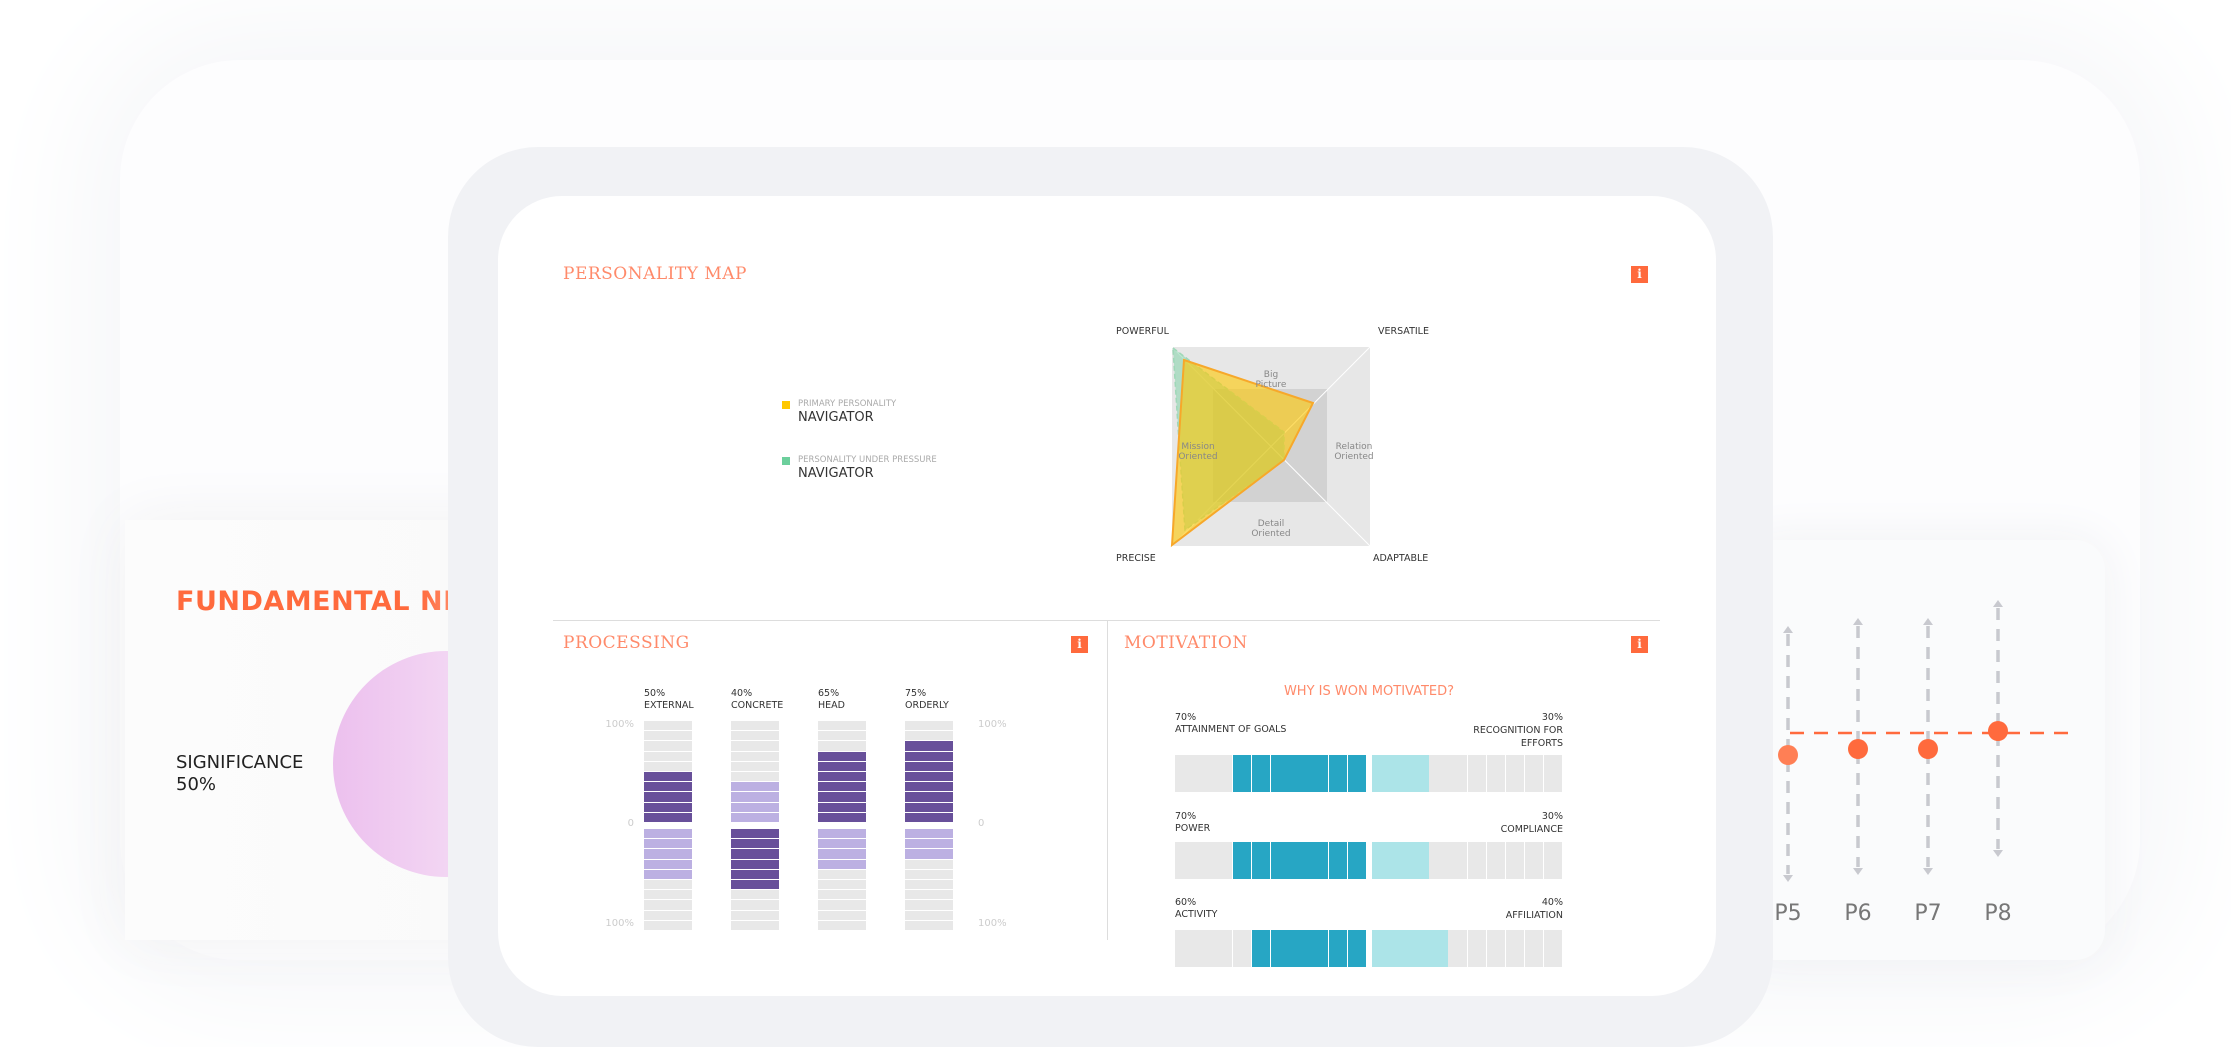 Image resolution: width=2231 pixels, height=1047 pixels. What do you see at coordinates (1271, 524) in the screenshot?
I see `quadrant-bottom-word: Detail` at bounding box center [1271, 524].